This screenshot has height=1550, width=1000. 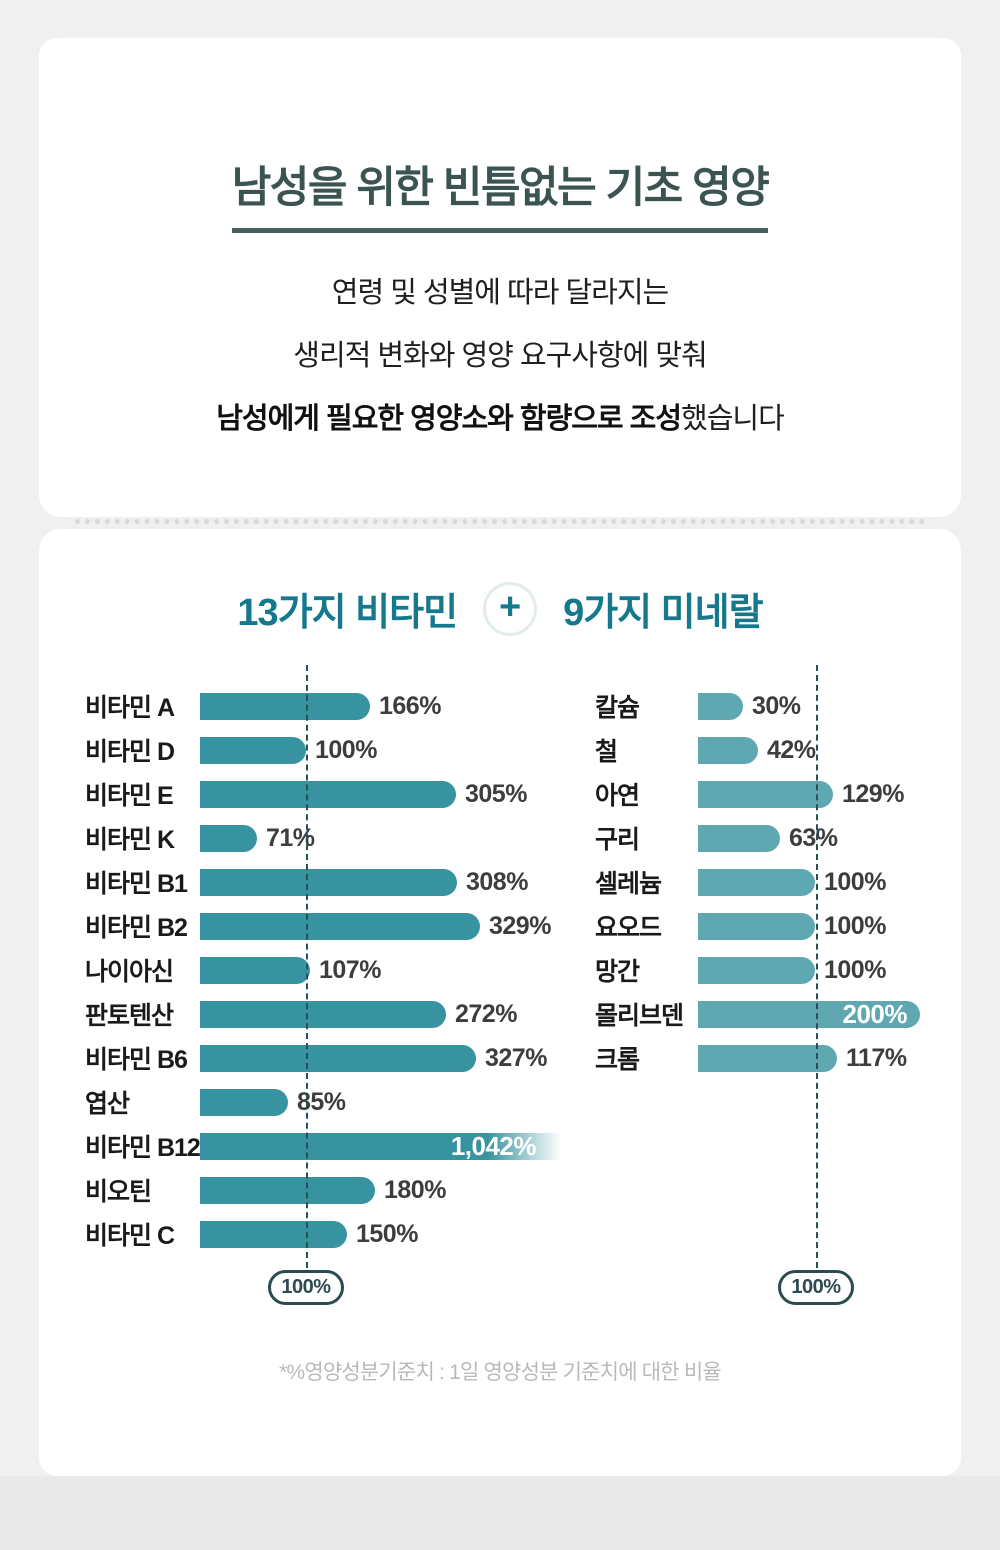 I want to click on bar-category-label: 칼슘, so click(x=617, y=708).